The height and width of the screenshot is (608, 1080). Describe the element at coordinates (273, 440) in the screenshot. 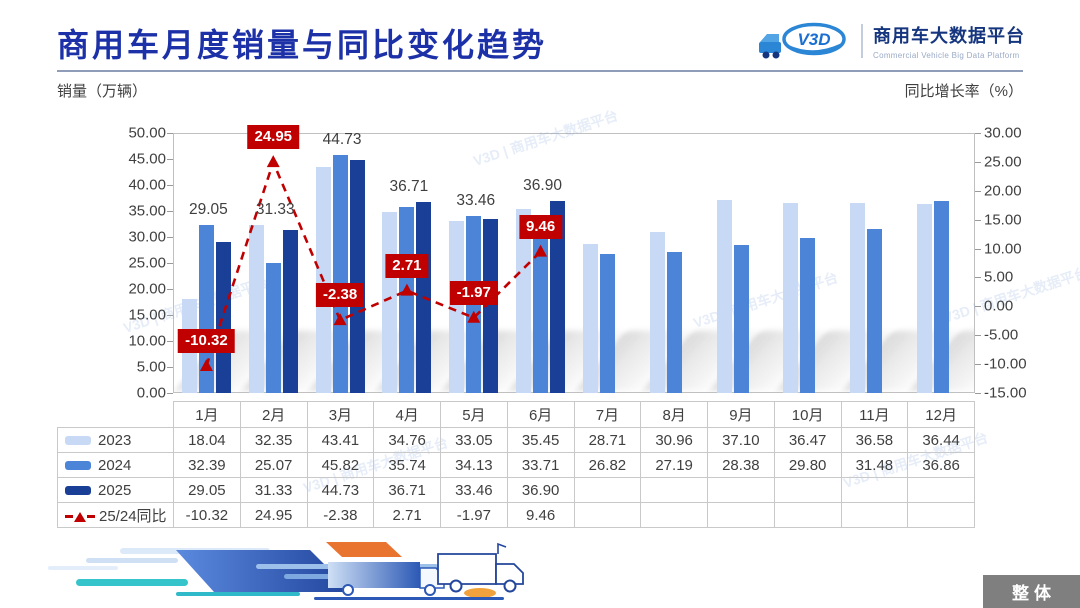

I see `value-cell: 32.35` at that location.